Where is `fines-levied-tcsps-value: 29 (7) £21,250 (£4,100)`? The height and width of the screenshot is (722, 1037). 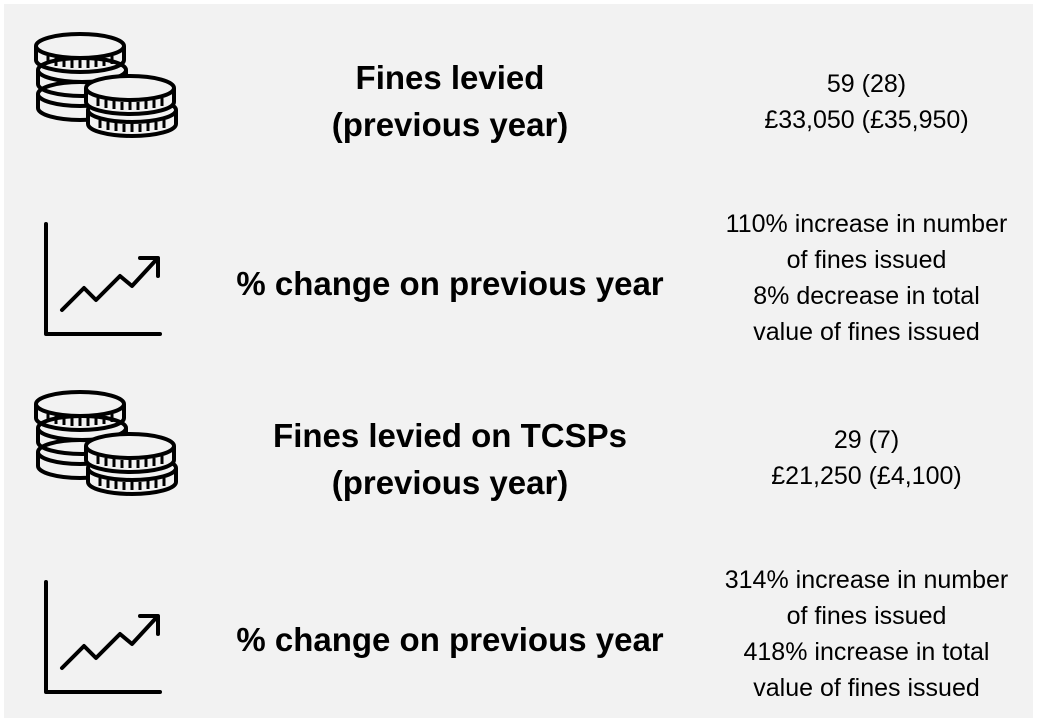 fines-levied-tcsps-value: 29 (7) £21,250 (£4,100) is located at coordinates (866, 458).